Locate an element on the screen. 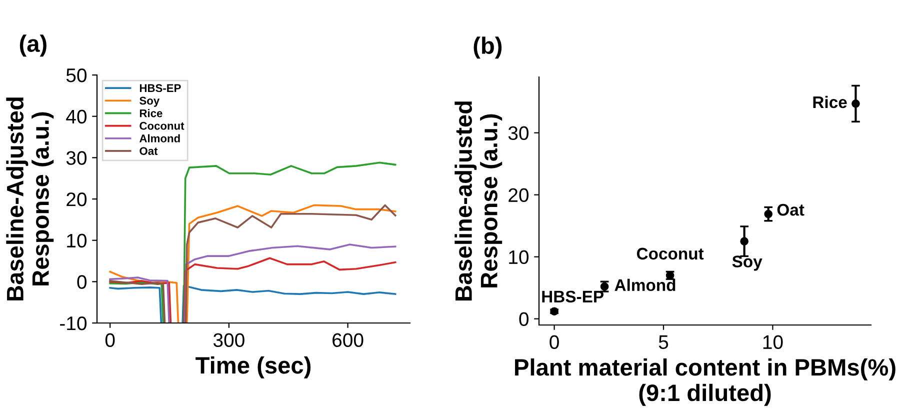 The width and height of the screenshot is (921, 414). x-axis-title: Time (sec) is located at coordinates (253, 367).